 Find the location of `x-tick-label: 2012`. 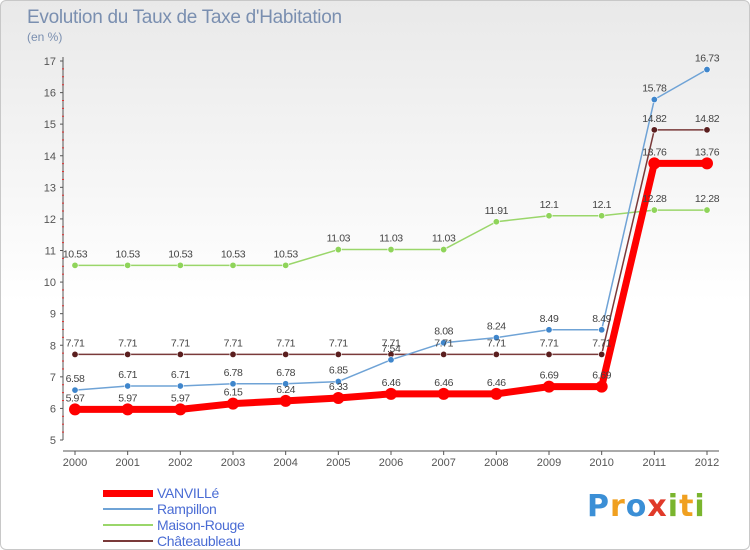

x-tick-label: 2012 is located at coordinates (707, 463).